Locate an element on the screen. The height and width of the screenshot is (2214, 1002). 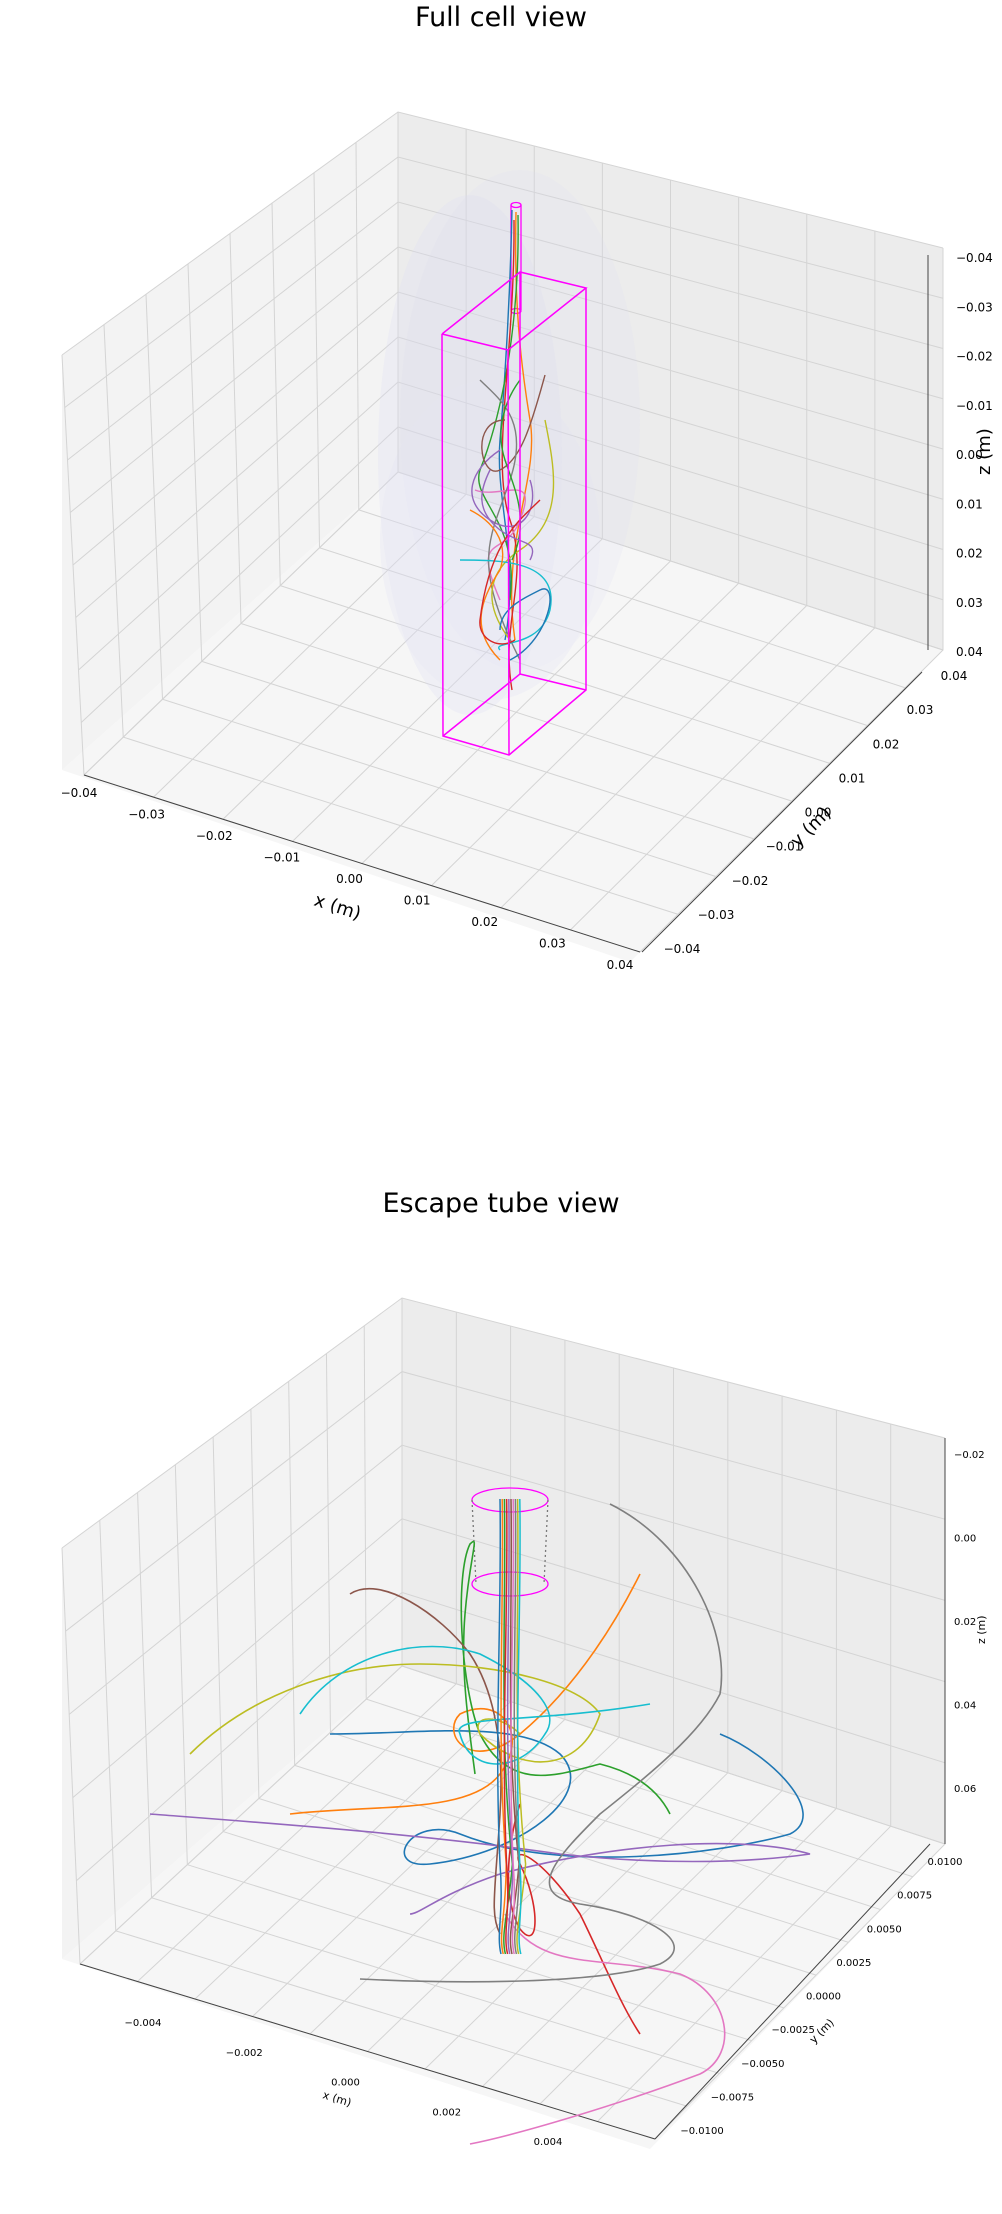
y-tick-label: −0.04 is located at coordinates (682, 949).